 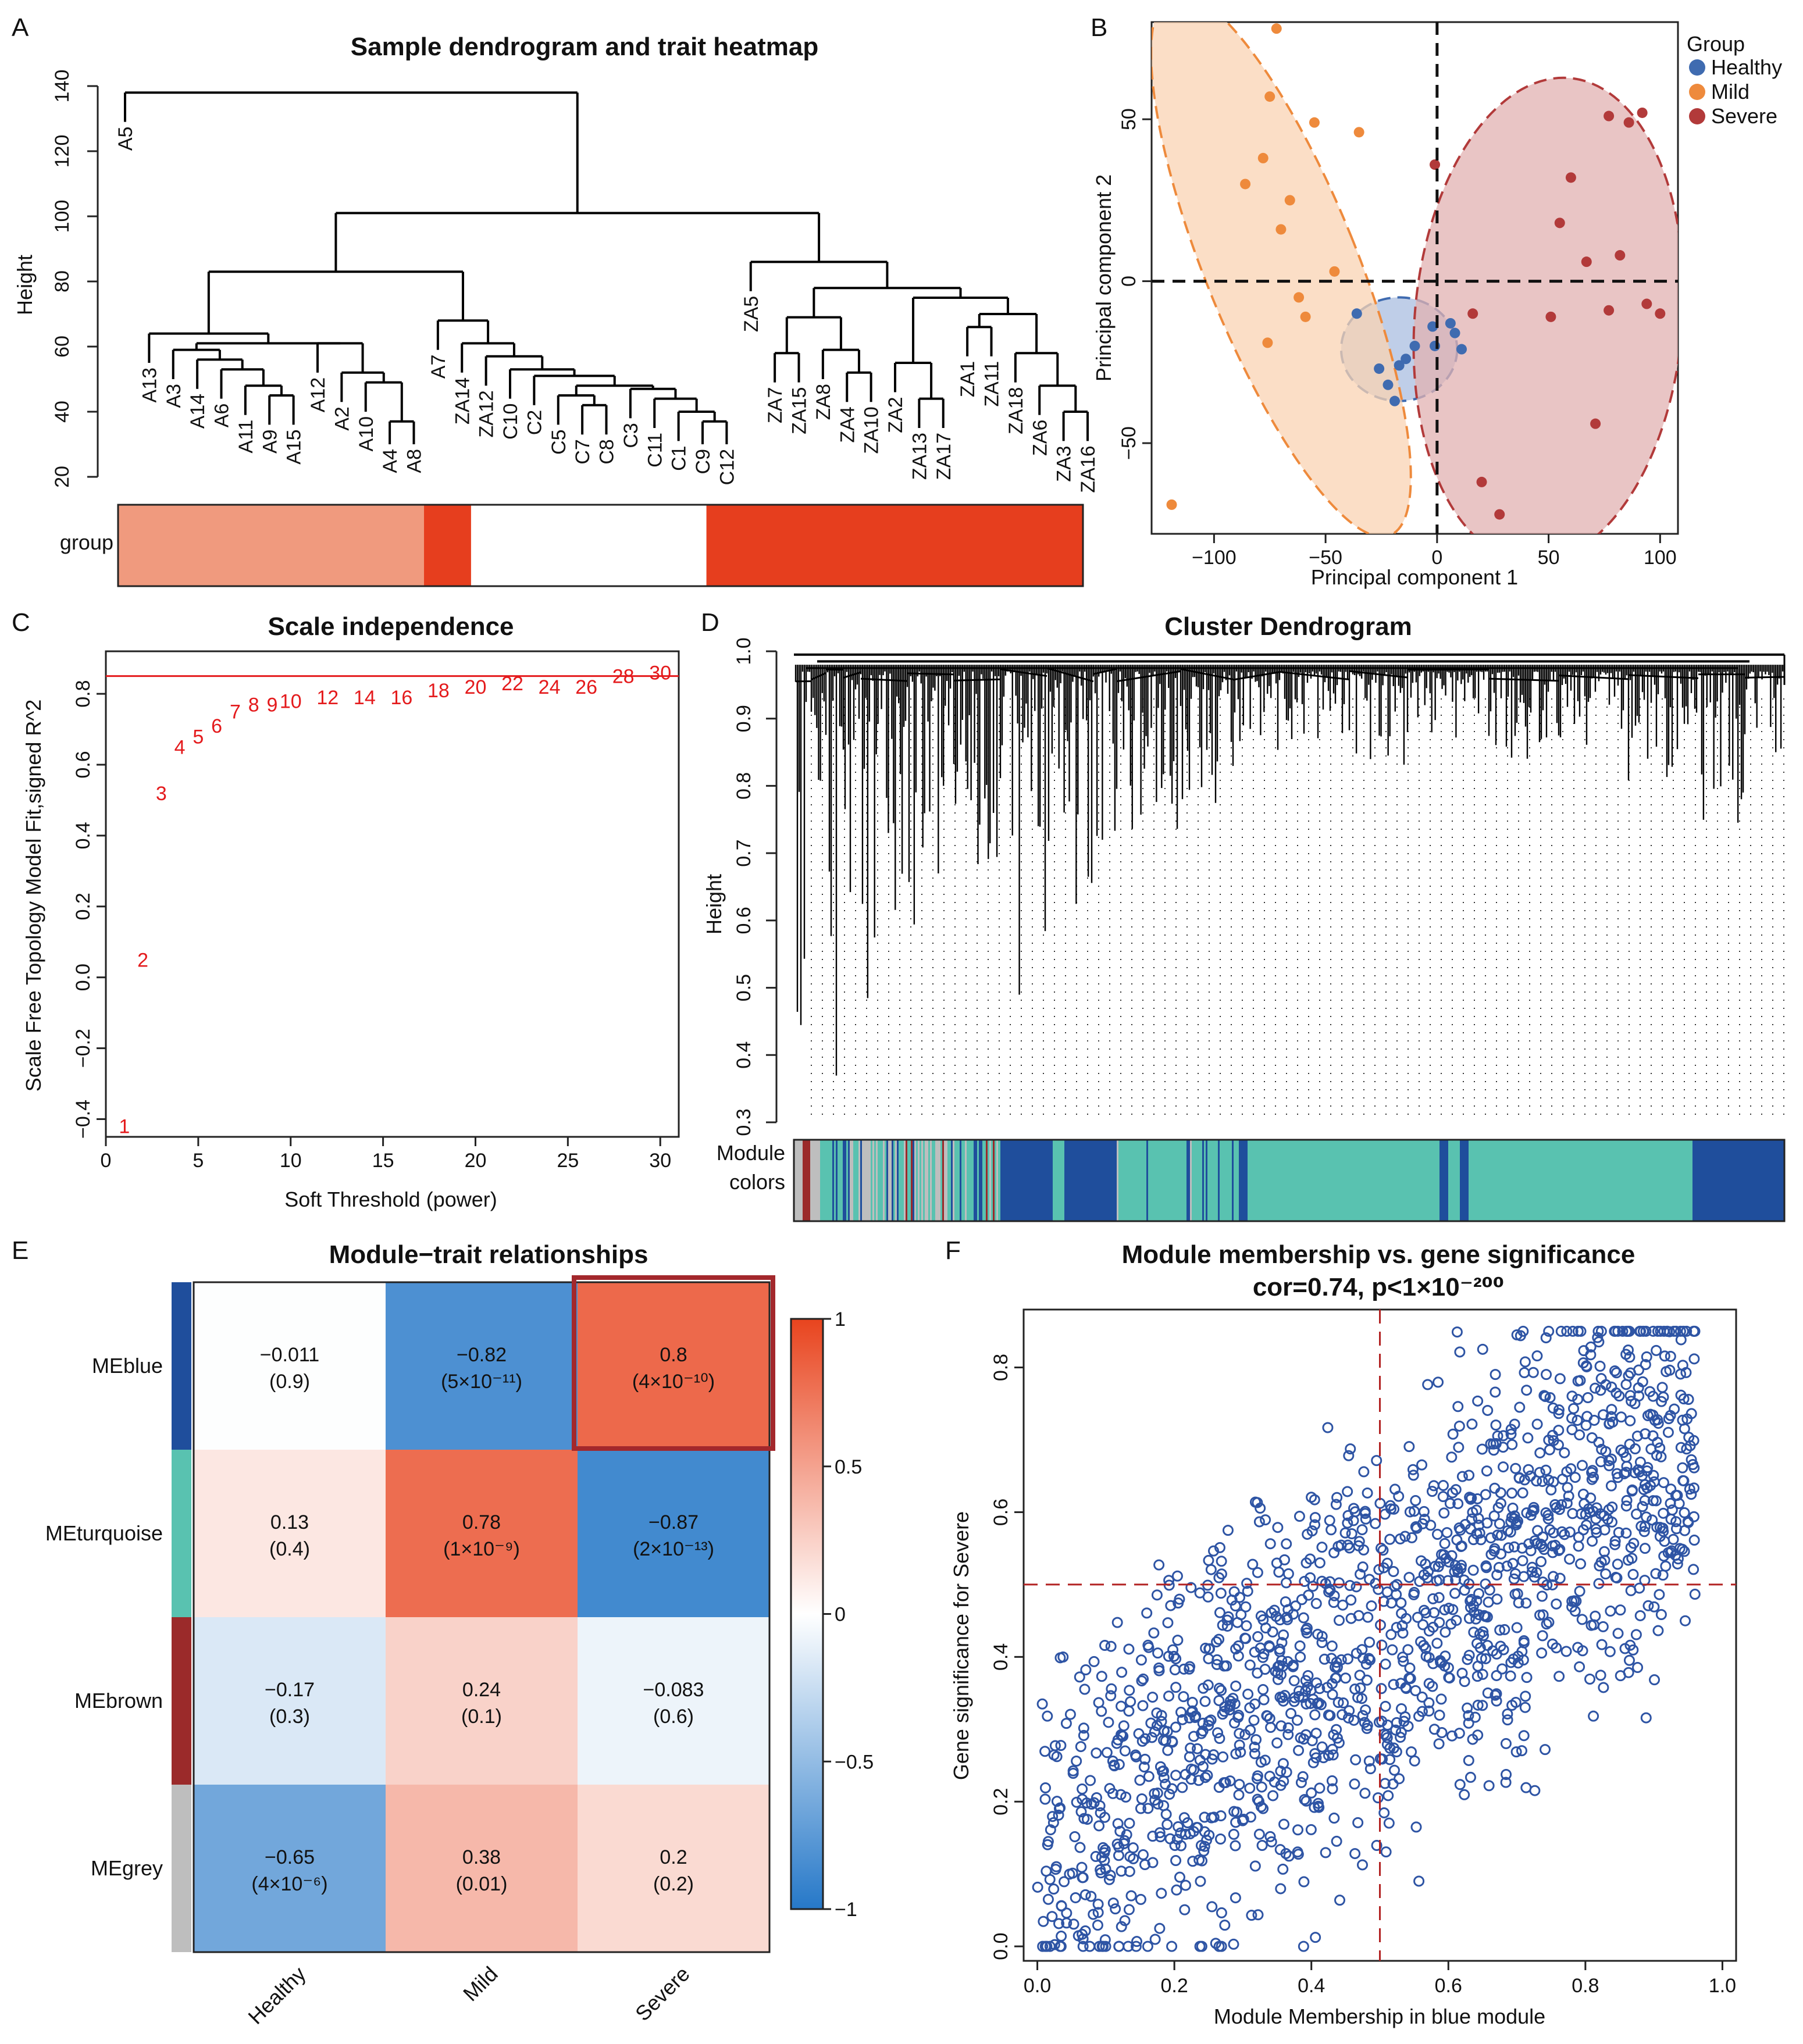 What do you see at coordinates (673, 1355) in the screenshot?
I see `cell-correlation: 0.8` at bounding box center [673, 1355].